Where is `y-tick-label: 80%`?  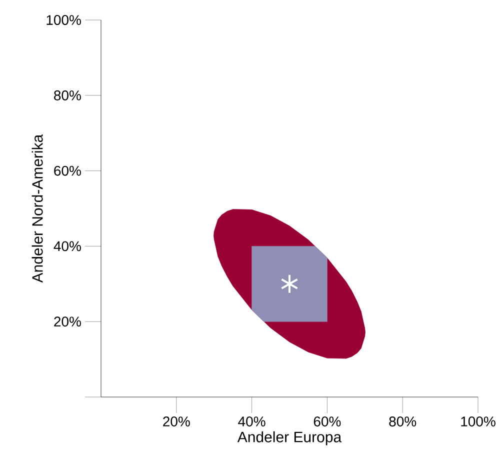
y-tick-label: 80% is located at coordinates (67, 95).